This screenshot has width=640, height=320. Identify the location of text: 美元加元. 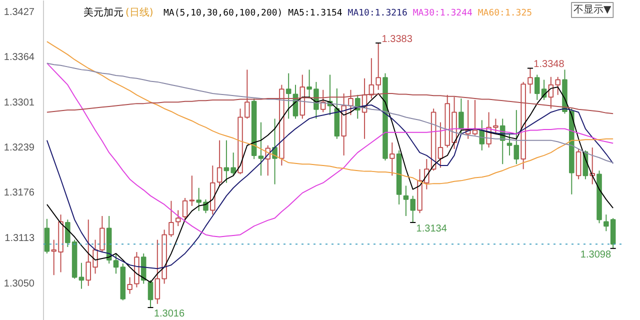
(104, 12).